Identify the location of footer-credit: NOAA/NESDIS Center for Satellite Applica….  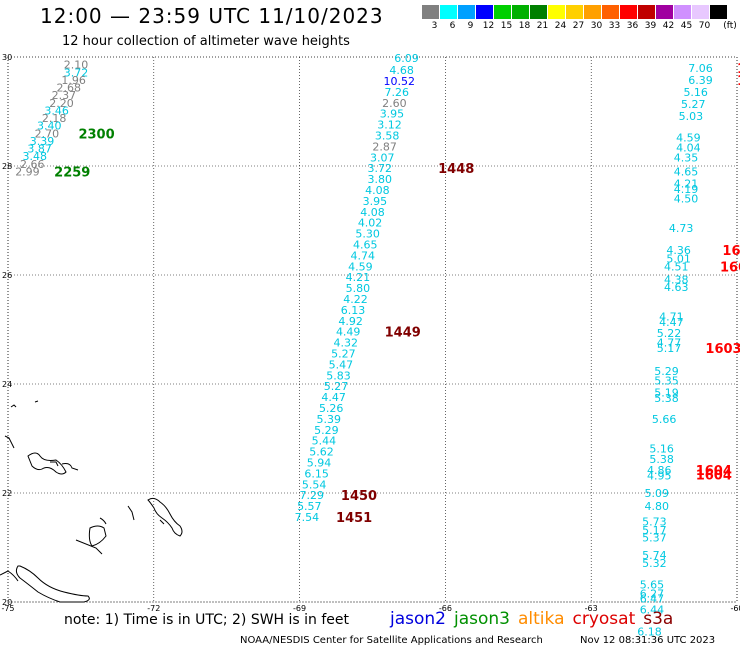
(391, 640).